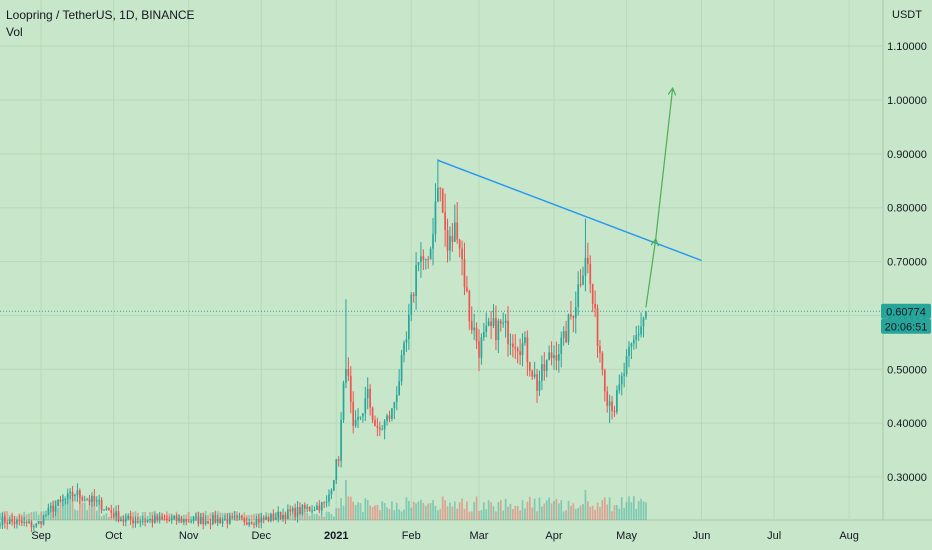 The height and width of the screenshot is (550, 932). What do you see at coordinates (100, 24) in the screenshot?
I see `chart-legend: Loopring / TetherUS, 1D, BINANCE Vol` at bounding box center [100, 24].